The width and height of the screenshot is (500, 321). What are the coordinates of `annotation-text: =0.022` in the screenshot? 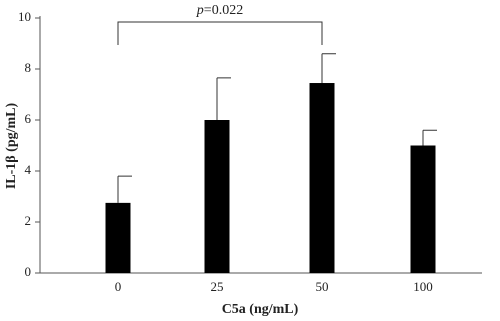 It's located at (223, 10).